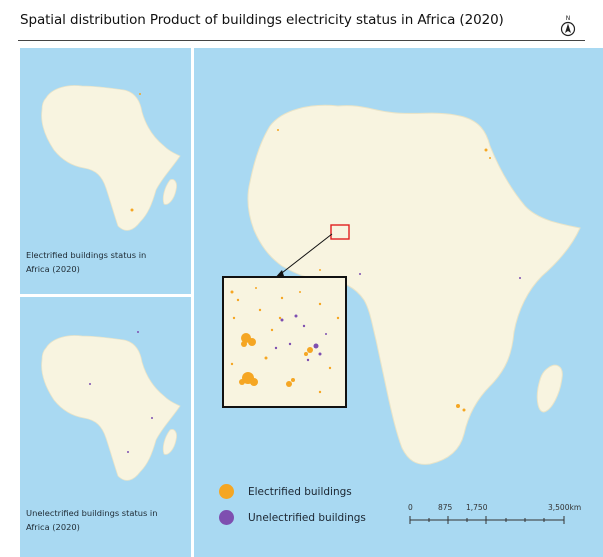  Describe the element at coordinates (445, 507) in the screenshot. I see `scale-label-875: 875` at that location.